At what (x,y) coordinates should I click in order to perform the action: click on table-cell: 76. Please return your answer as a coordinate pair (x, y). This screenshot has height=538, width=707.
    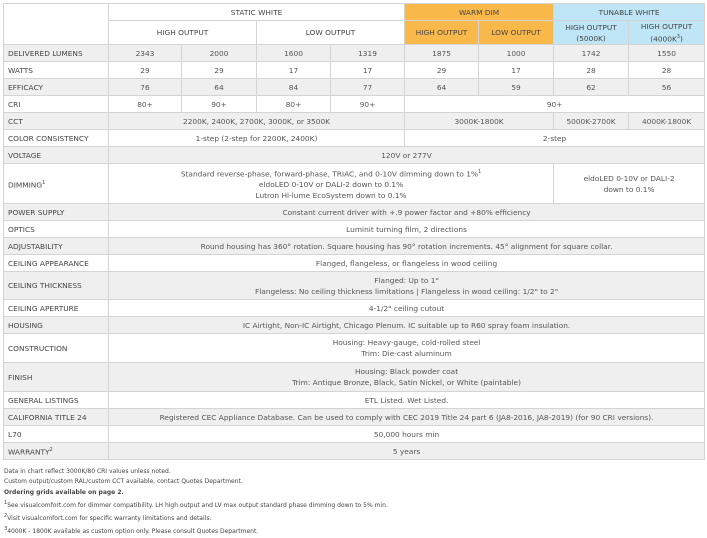
    Looking at the image, I should click on (145, 87).